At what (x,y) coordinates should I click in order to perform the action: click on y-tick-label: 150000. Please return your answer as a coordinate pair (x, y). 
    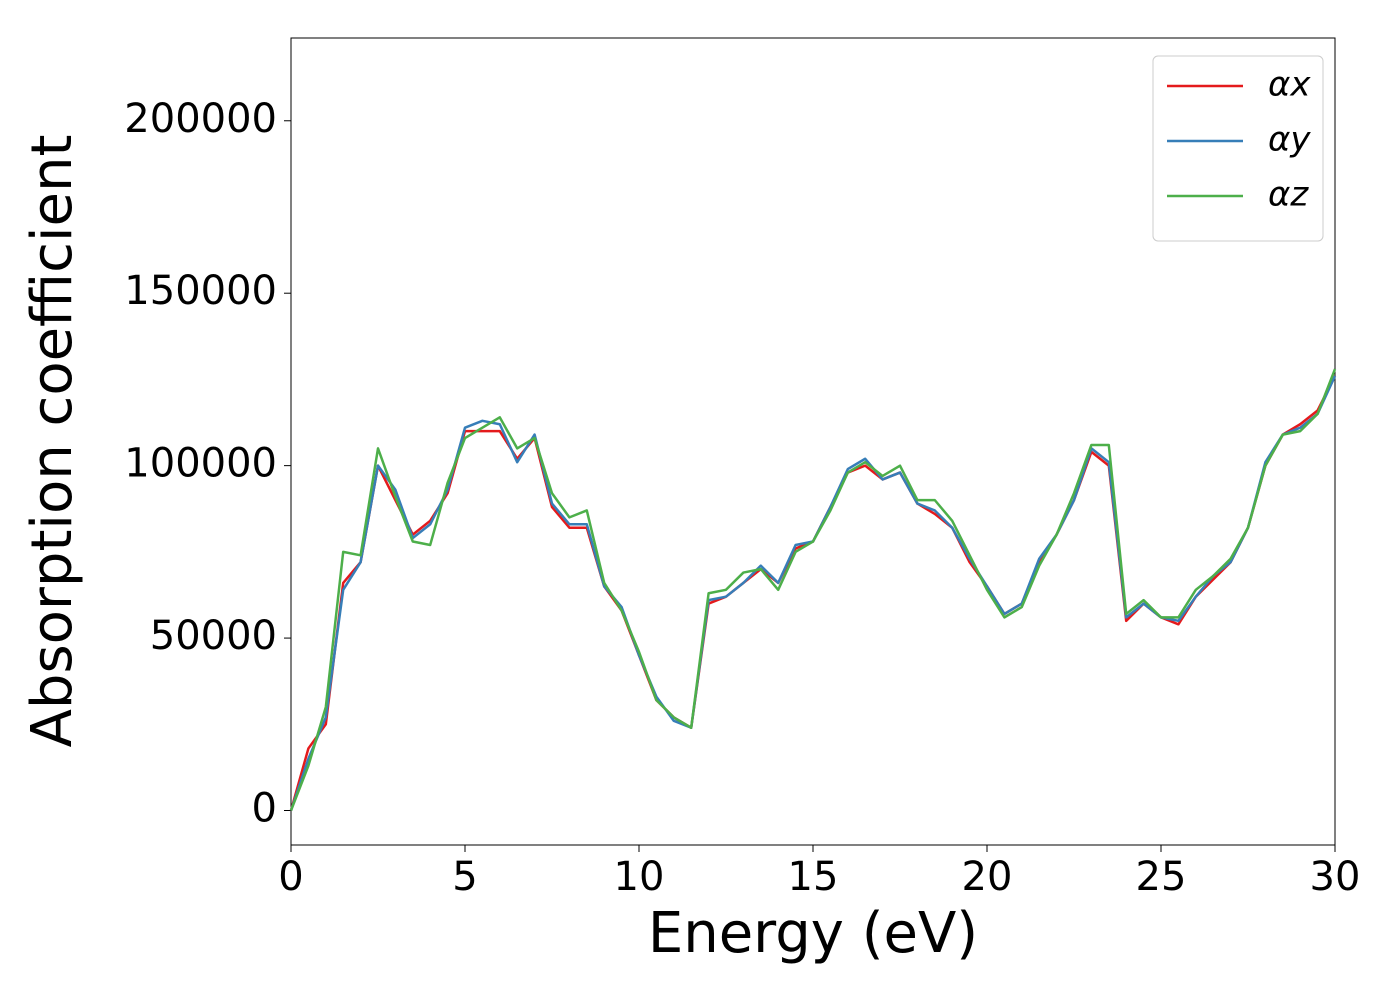
    Looking at the image, I should click on (200, 291).